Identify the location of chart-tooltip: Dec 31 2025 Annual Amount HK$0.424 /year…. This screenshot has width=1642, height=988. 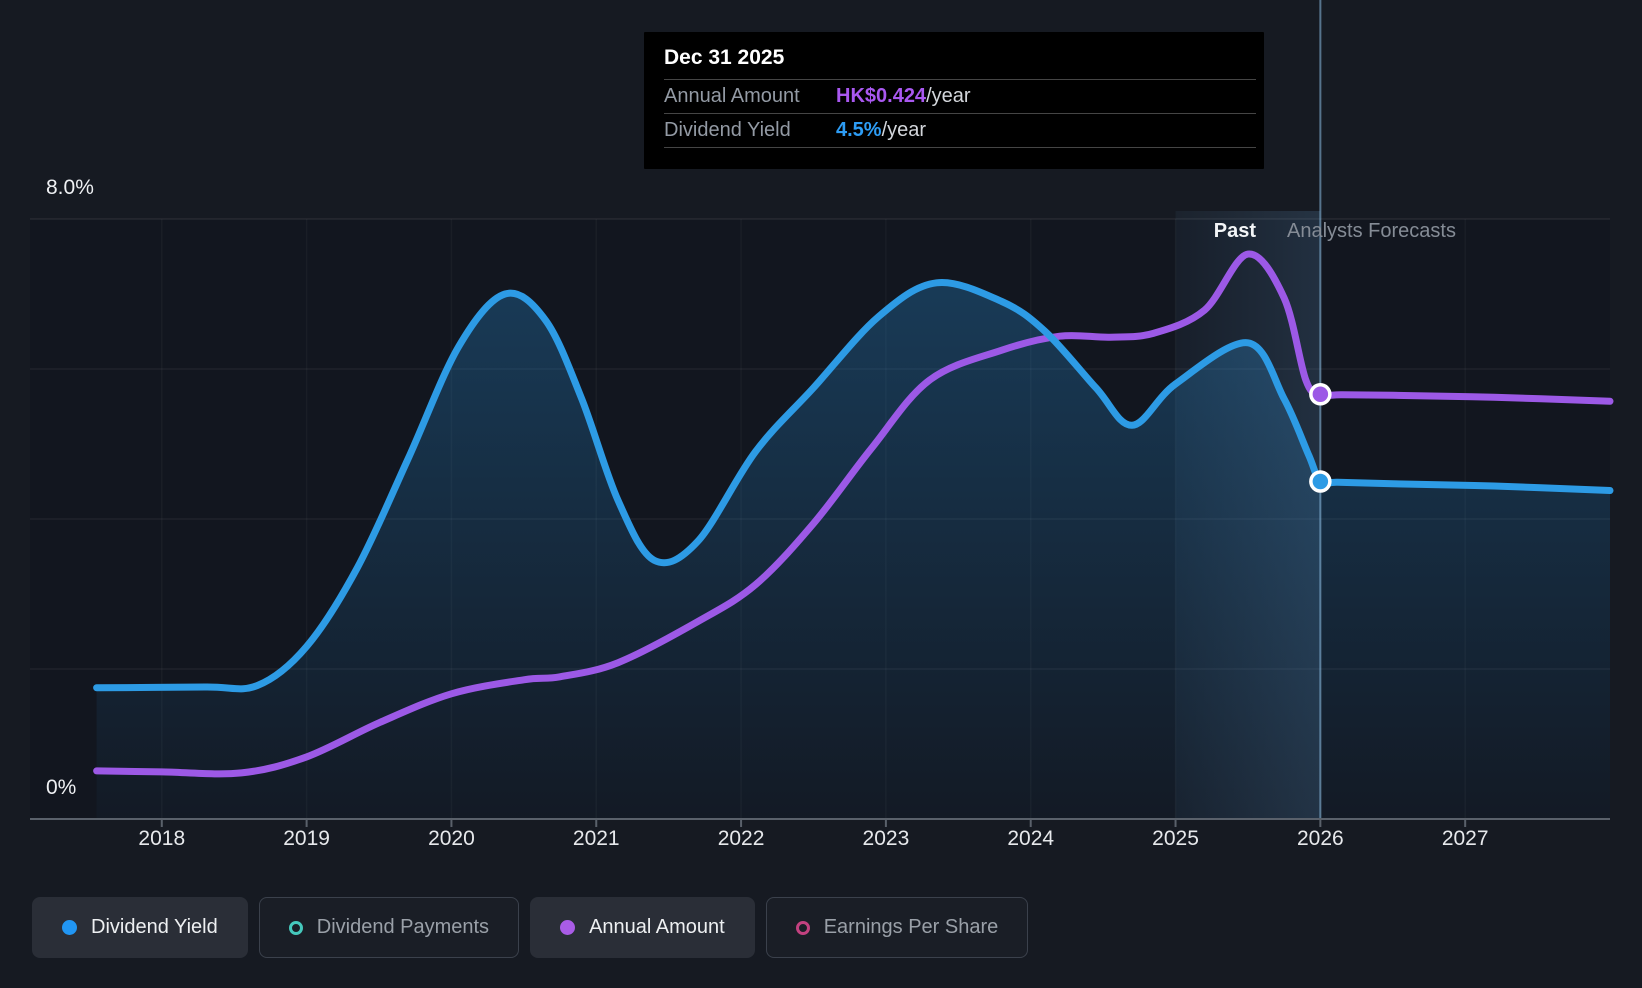
(954, 100).